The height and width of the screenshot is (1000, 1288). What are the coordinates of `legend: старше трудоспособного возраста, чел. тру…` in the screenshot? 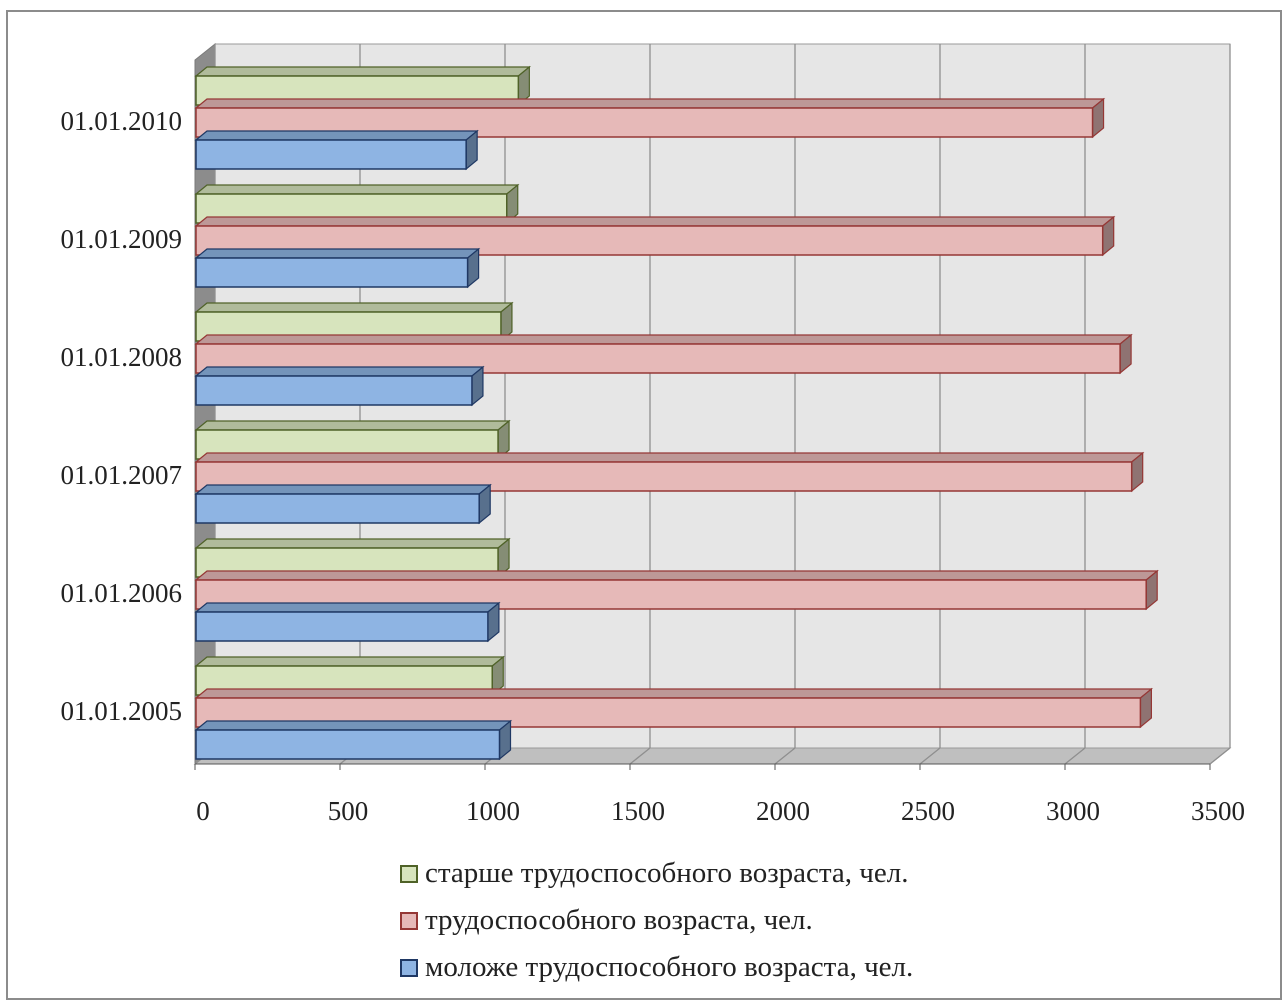 It's located at (656, 920).